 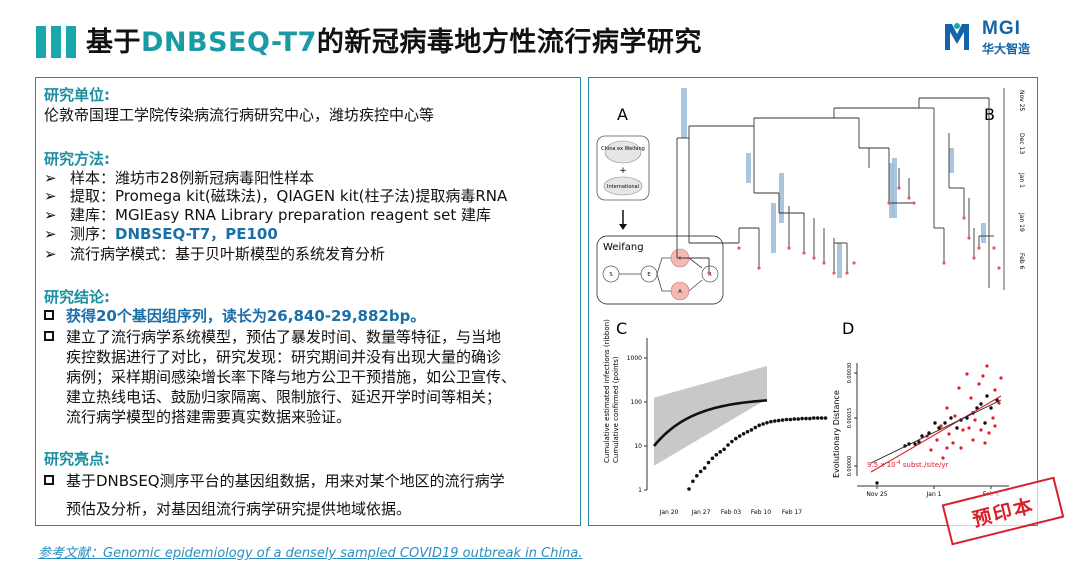 I want to click on c-x-tick-label: Feb 17, so click(x=792, y=512).